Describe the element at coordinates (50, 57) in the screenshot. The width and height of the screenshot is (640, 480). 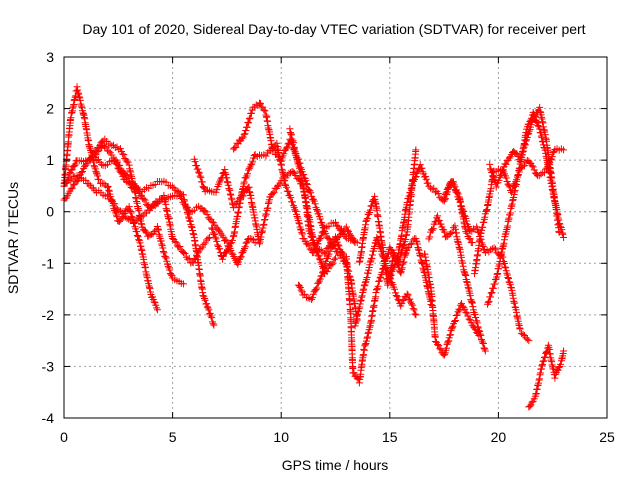
I see `y-tick-label: 3` at that location.